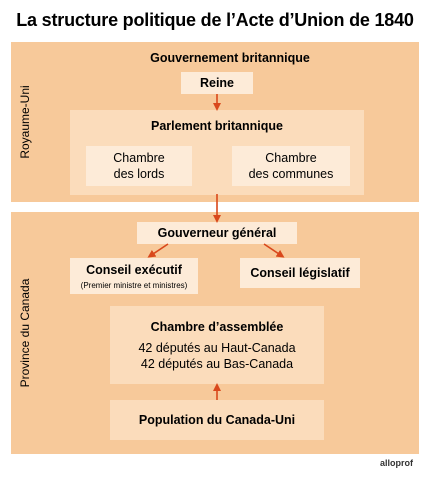  What do you see at coordinates (134, 270) in the screenshot?
I see `executive-council-label: Conseil exécutif` at bounding box center [134, 270].